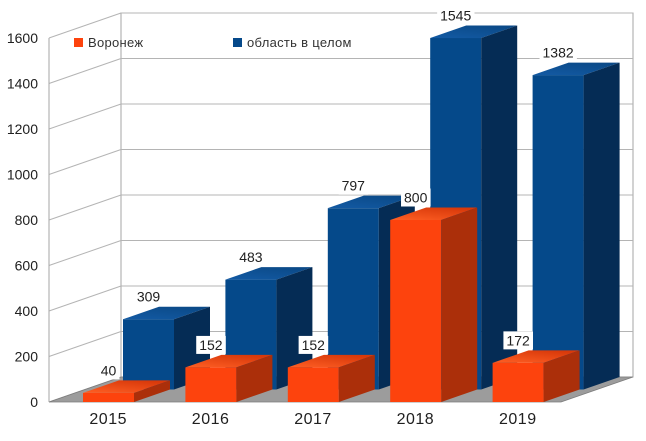  What do you see at coordinates (518, 419) in the screenshot?
I see `x-category-label: 2019` at bounding box center [518, 419].